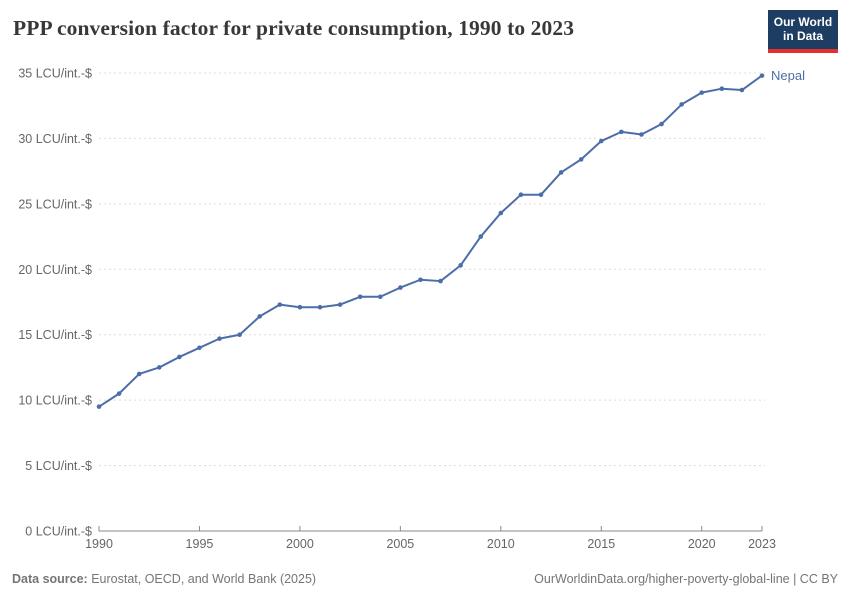 The image size is (850, 600). I want to click on y-axis-tick-label: 35 LCU/int.-$, so click(55, 74).